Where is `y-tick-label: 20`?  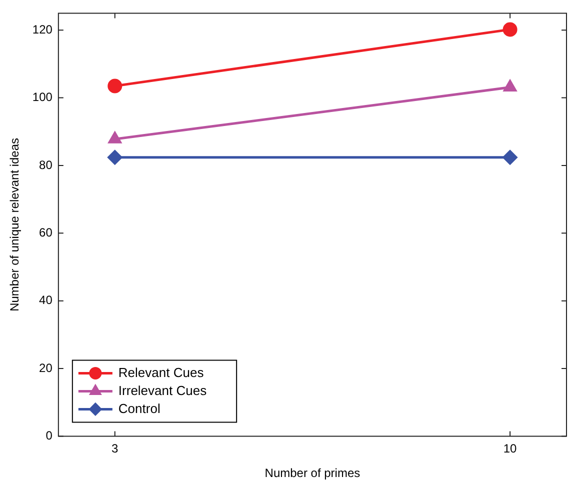 y-tick-label: 20 is located at coordinates (46, 367).